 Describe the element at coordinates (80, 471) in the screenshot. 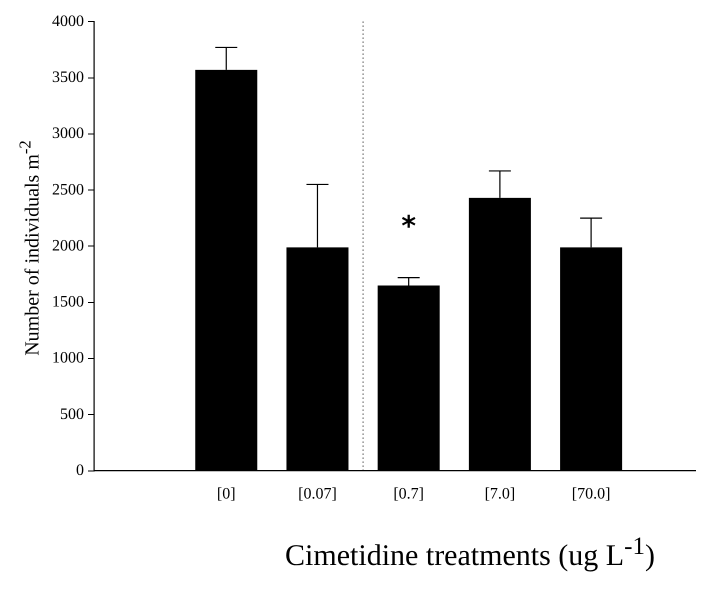

I see `y-tick-label: 0` at that location.